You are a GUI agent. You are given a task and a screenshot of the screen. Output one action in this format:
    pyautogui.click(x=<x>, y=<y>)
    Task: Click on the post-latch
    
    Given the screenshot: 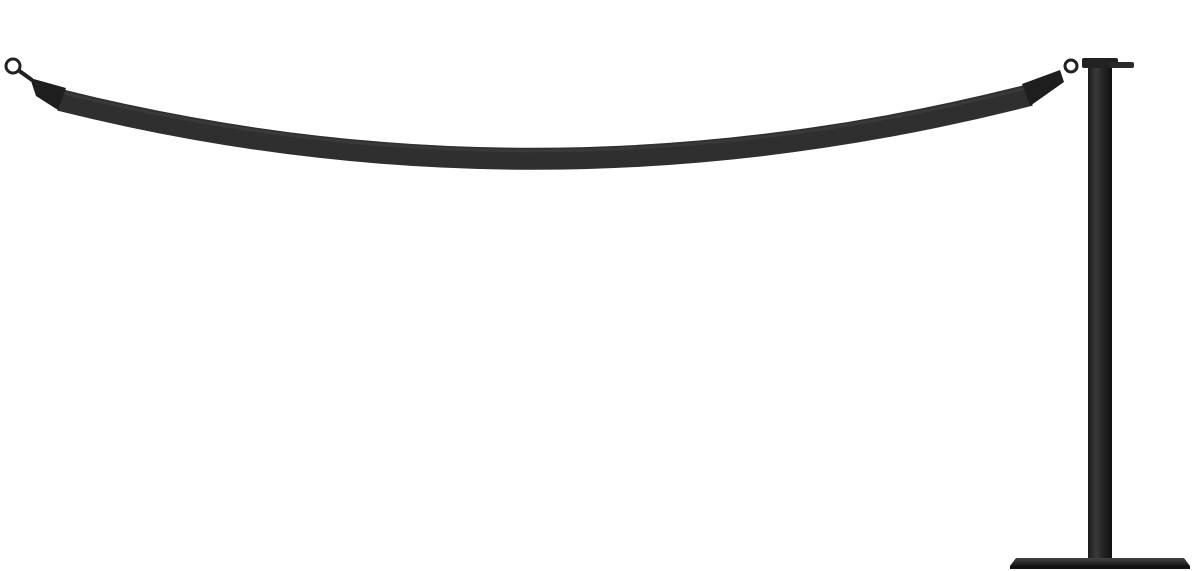 What is the action you would take?
    pyautogui.click(x=1122, y=65)
    